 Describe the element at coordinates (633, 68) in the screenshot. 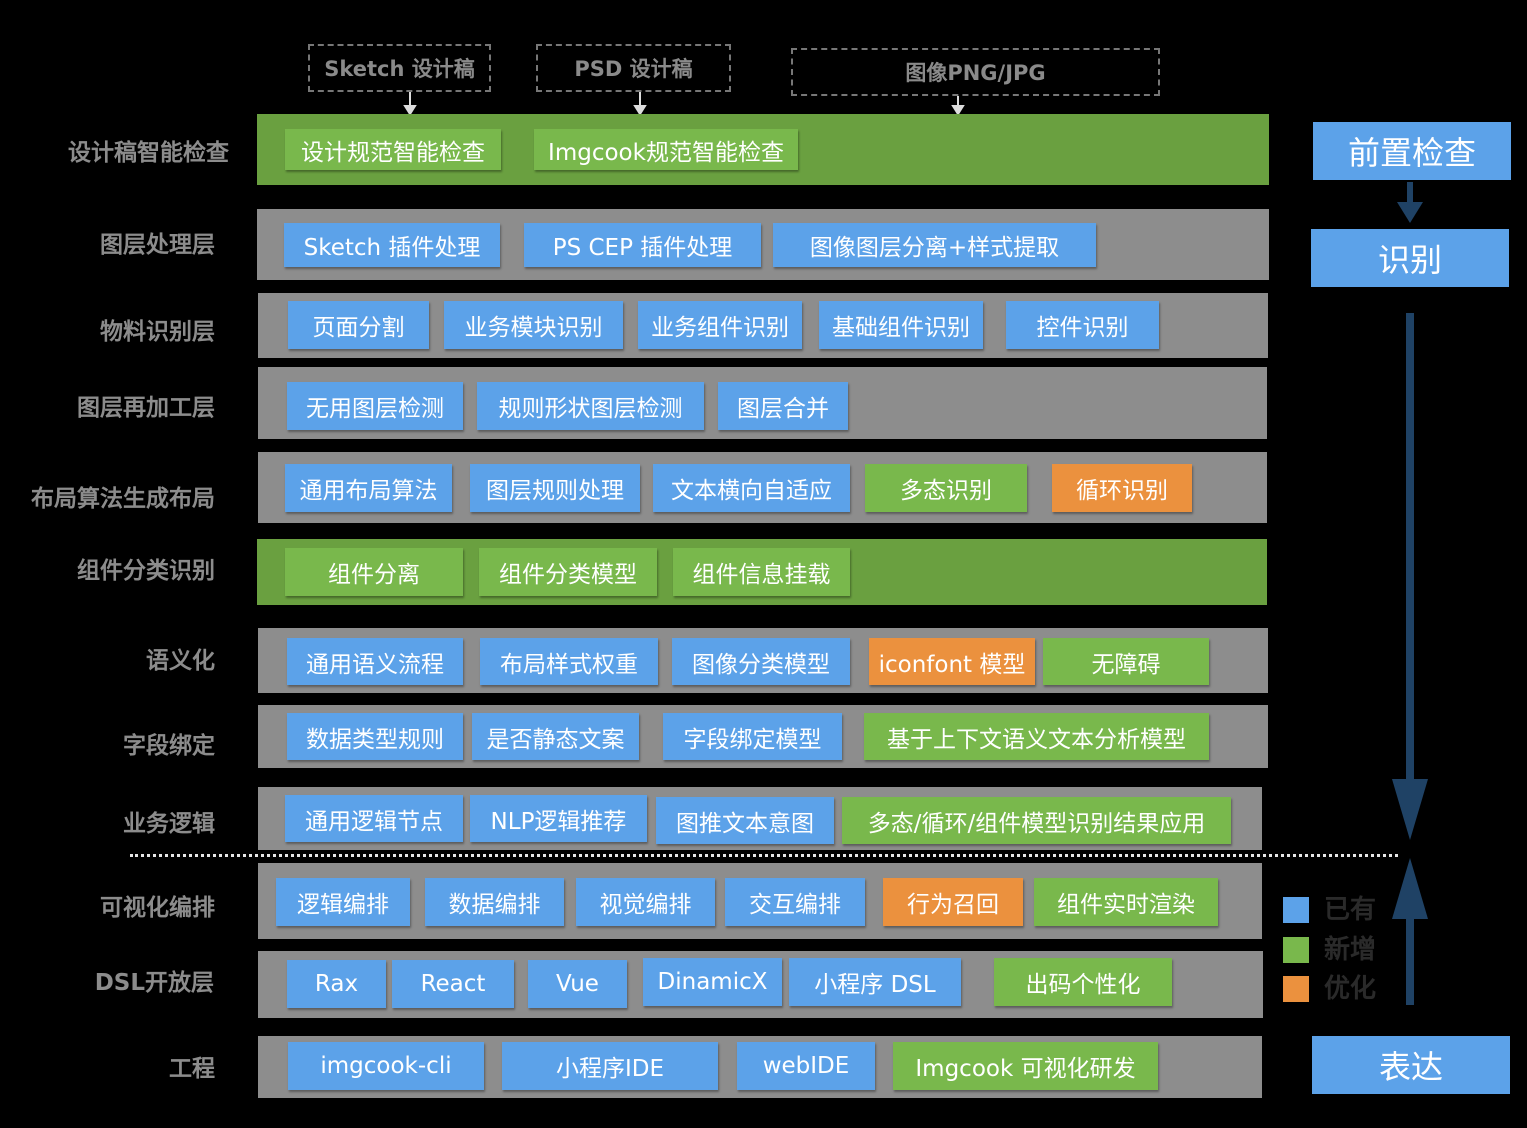

I see `source-psd: PSD 设计稿` at that location.